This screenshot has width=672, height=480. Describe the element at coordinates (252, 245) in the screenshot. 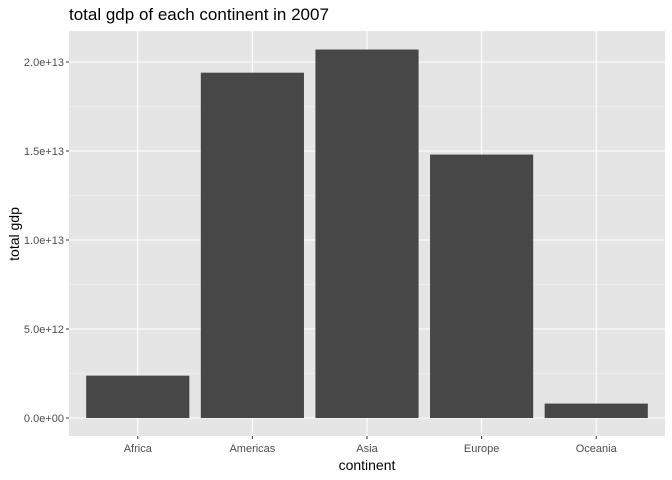

I see `bar-americas` at that location.